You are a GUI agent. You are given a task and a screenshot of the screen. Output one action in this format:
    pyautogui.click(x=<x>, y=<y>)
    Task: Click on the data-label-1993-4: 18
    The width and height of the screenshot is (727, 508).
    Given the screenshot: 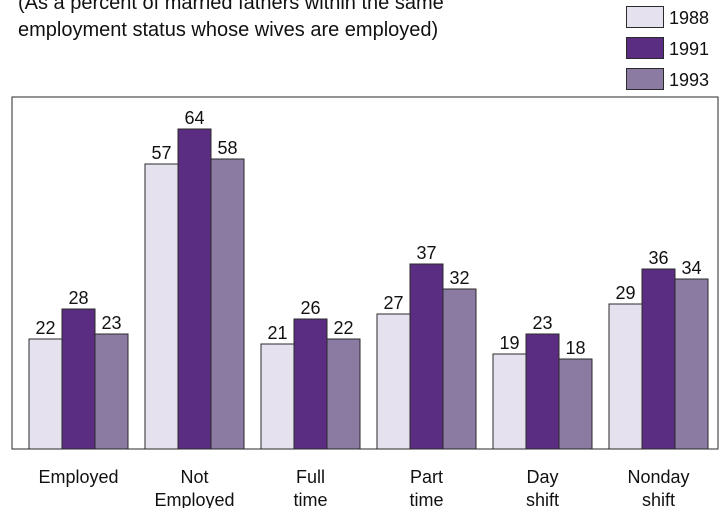 What is the action you would take?
    pyautogui.click(x=575, y=348)
    